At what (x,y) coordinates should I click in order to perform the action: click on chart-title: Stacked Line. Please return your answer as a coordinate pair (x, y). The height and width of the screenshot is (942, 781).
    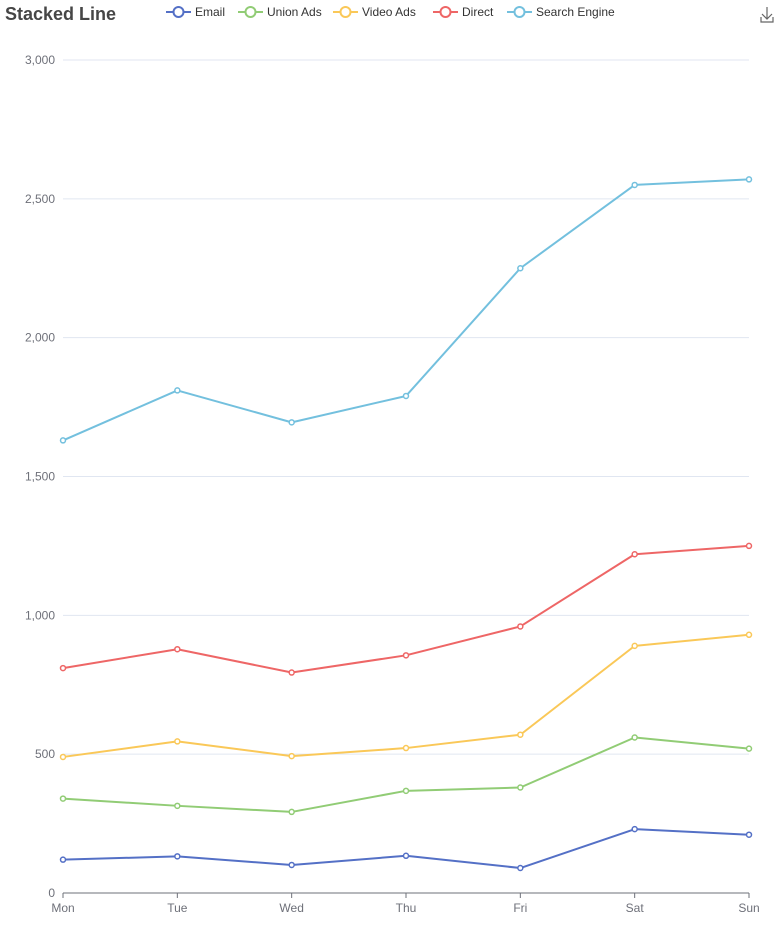
    Looking at the image, I should click on (60, 14).